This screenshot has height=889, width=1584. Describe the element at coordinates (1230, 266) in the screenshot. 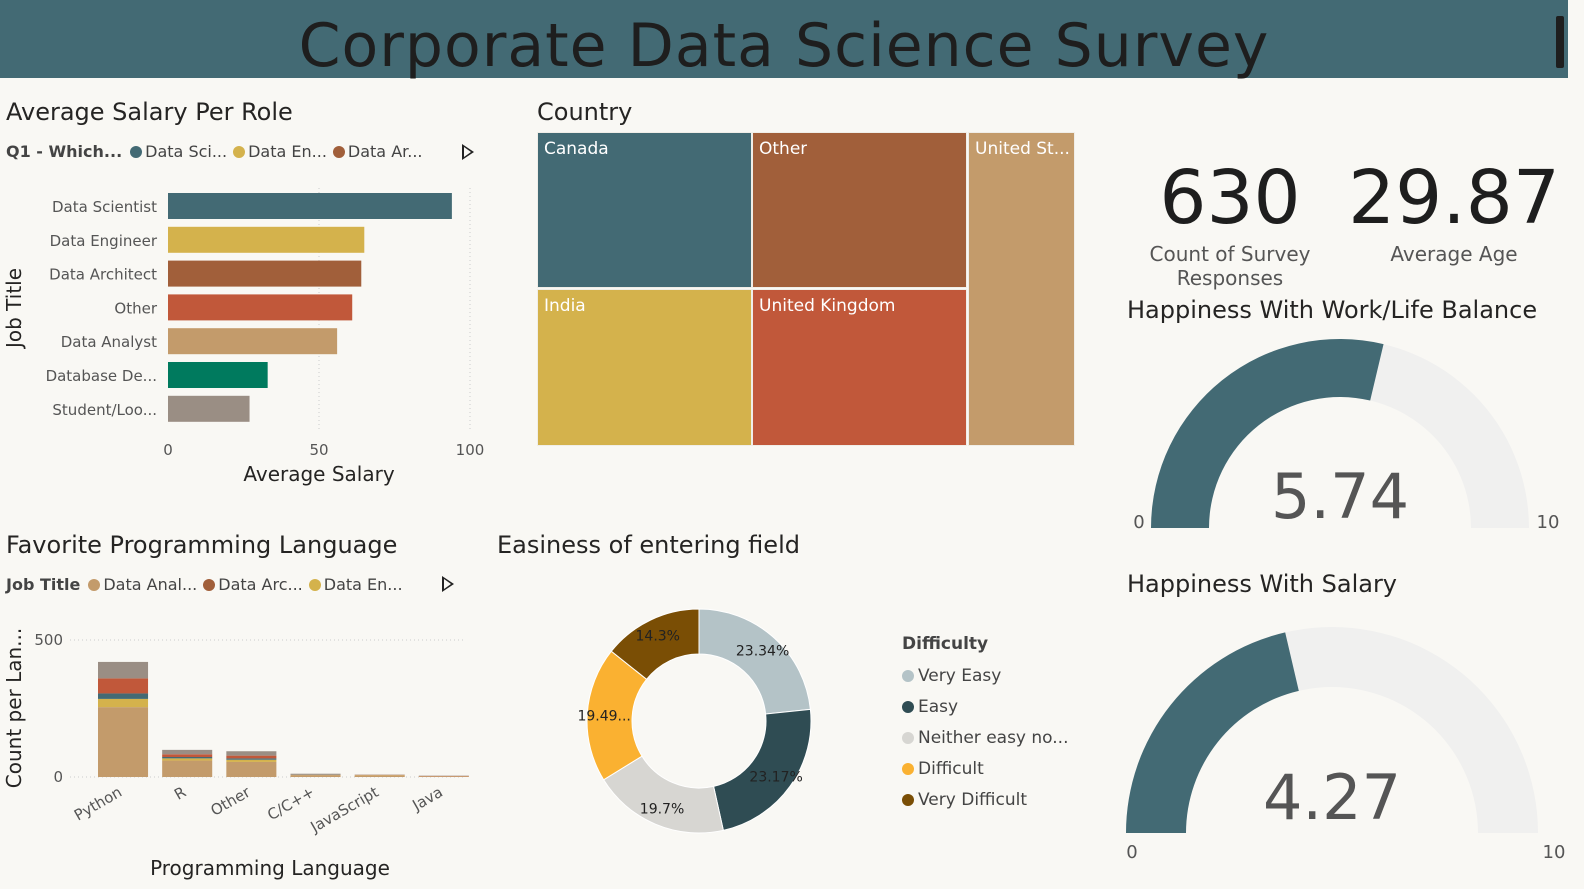

I see `survey-count-label: Count of Survey Responses` at that location.